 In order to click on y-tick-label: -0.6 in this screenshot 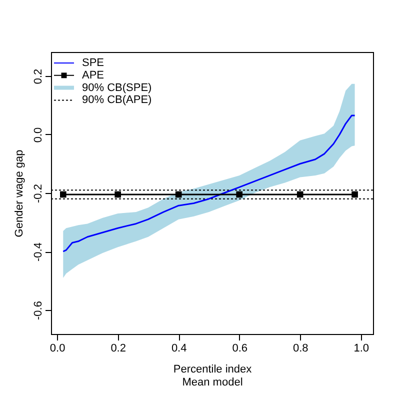, I will do `click(38, 310)`.